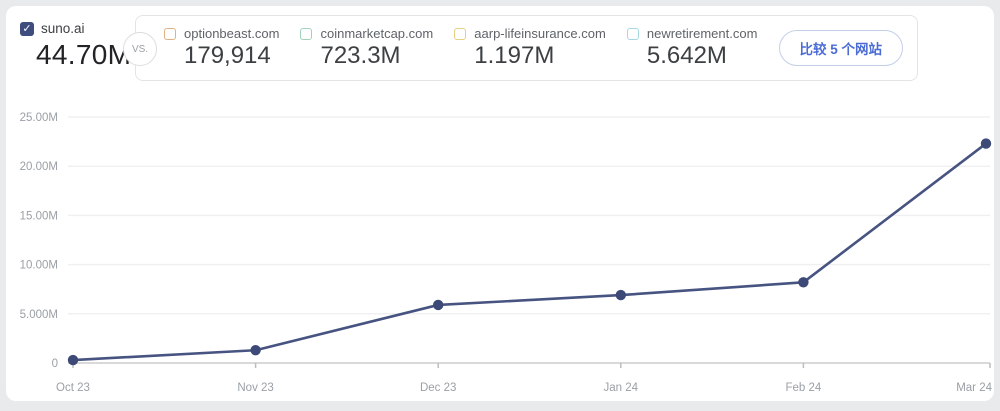 The image size is (1000, 411). I want to click on x-axis-tick-label: Feb 24, so click(803, 388).